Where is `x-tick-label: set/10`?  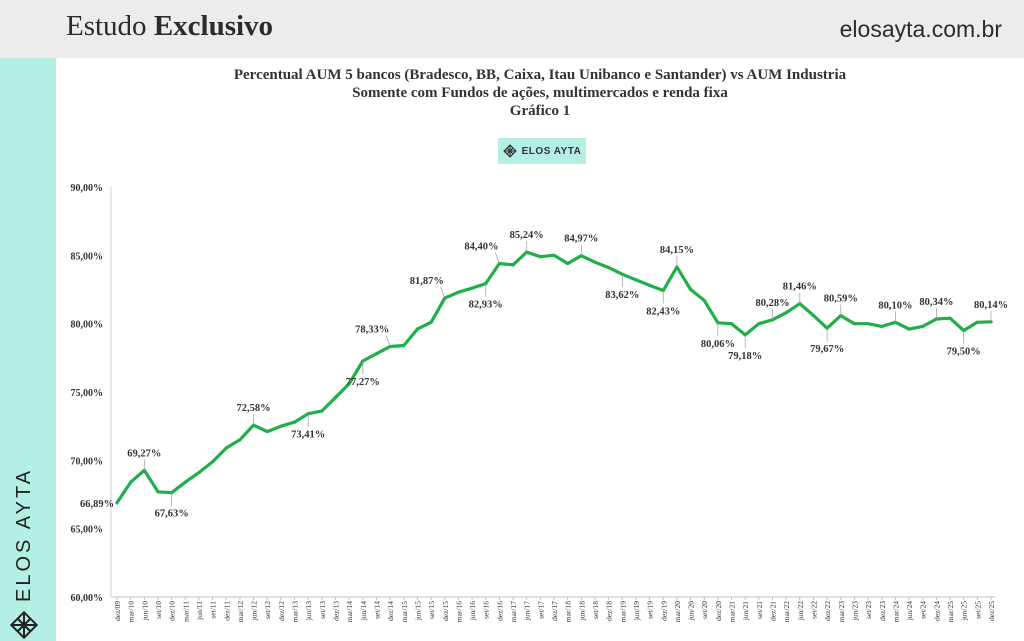
x-tick-label: set/10 is located at coordinates (158, 610).